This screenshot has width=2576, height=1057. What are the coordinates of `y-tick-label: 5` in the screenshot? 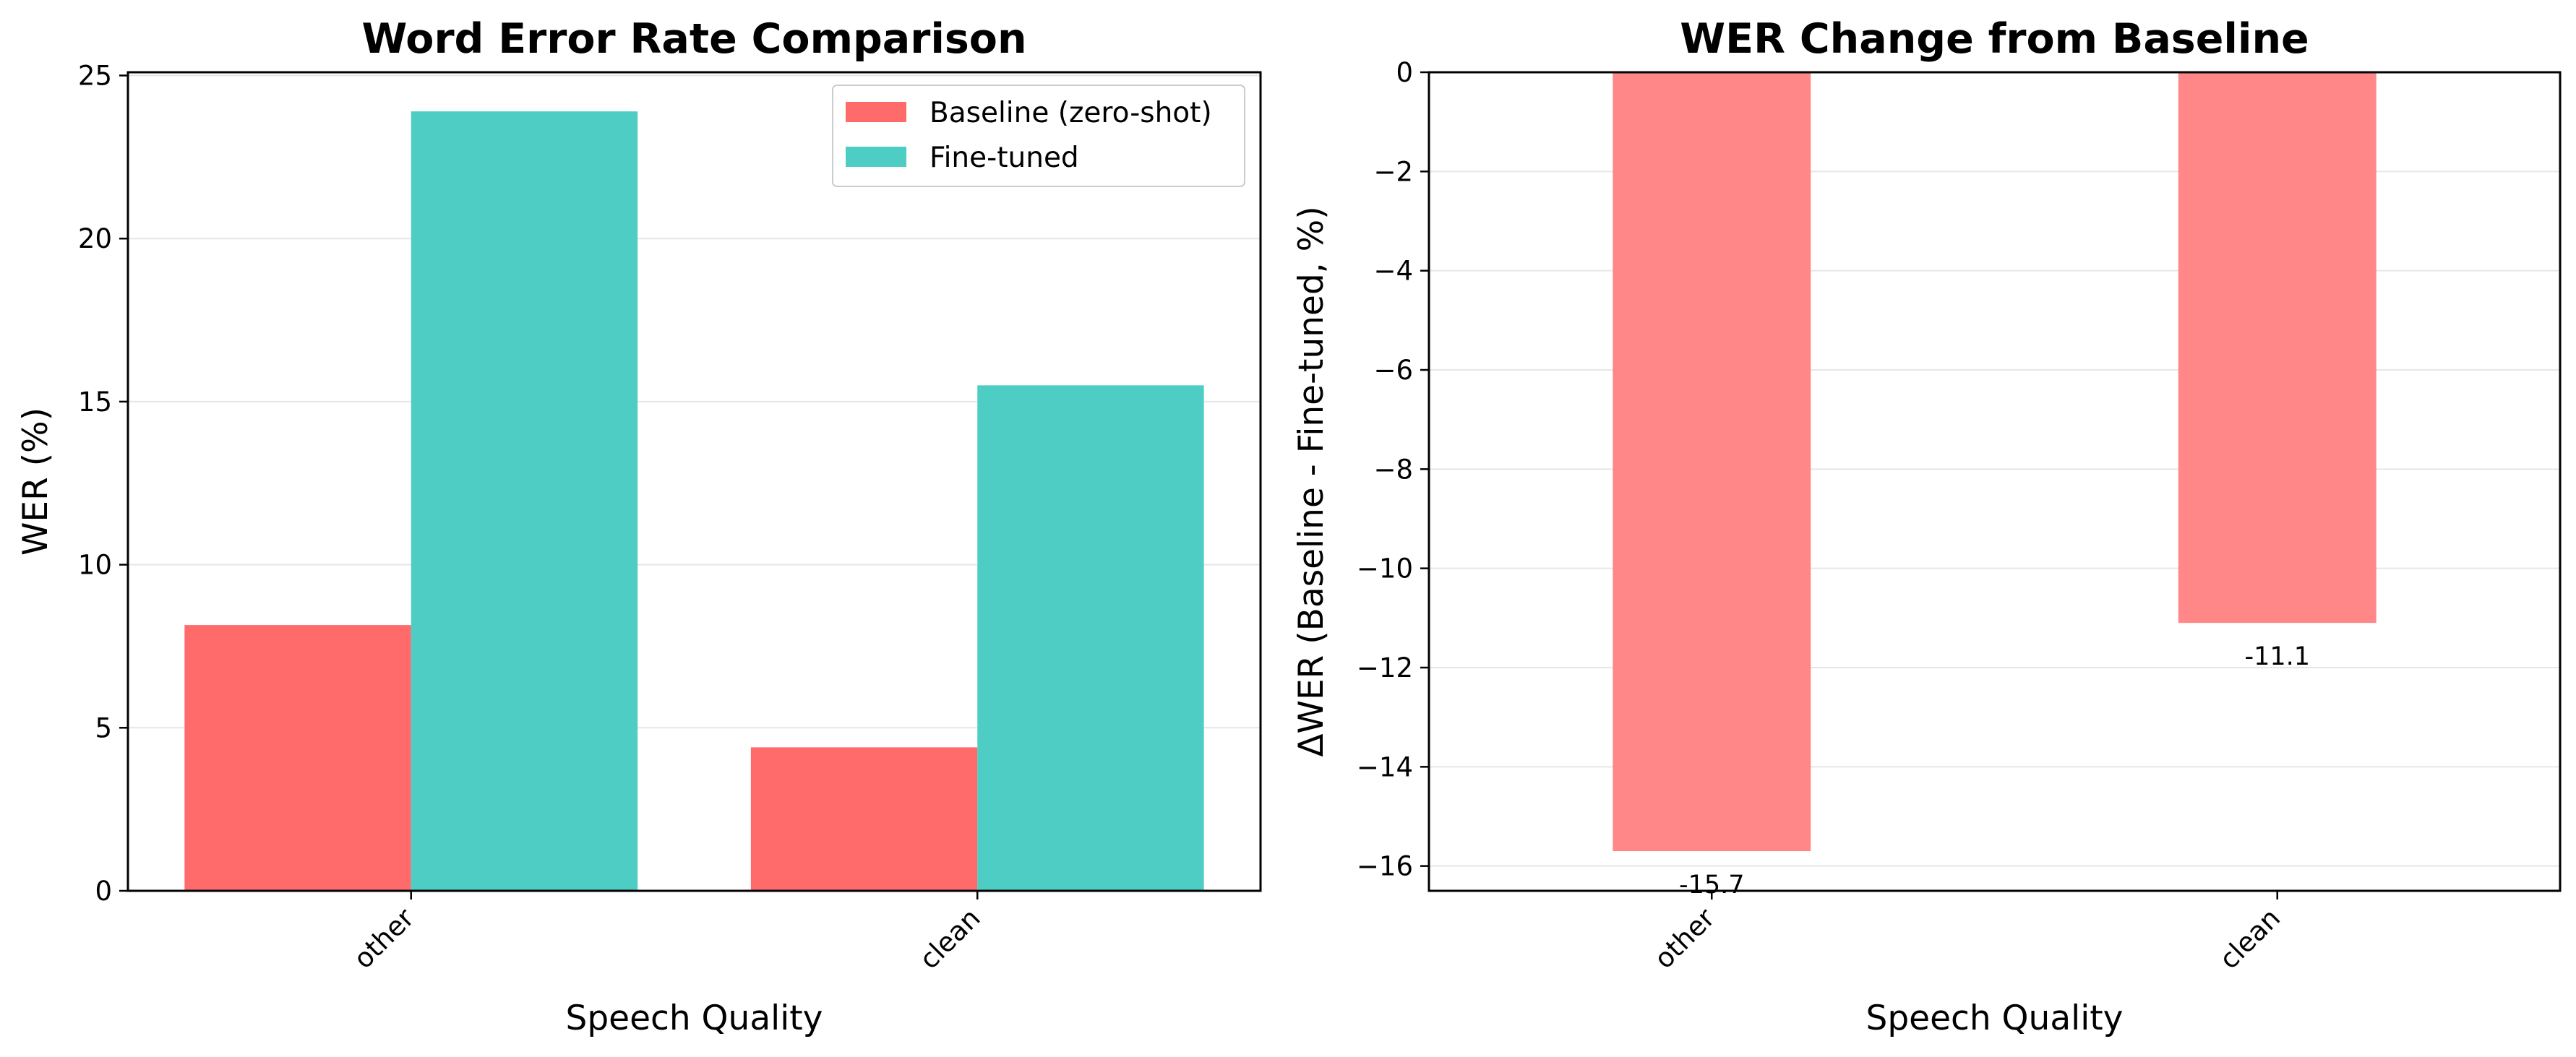 It's located at (104, 727).